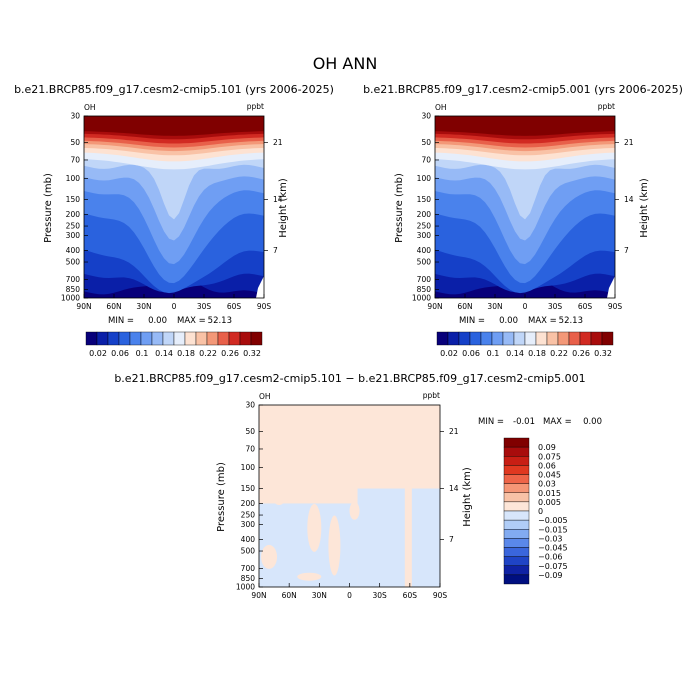 This screenshot has height=700, width=700. I want to click on colorbar-label: 0.22, so click(559, 353).